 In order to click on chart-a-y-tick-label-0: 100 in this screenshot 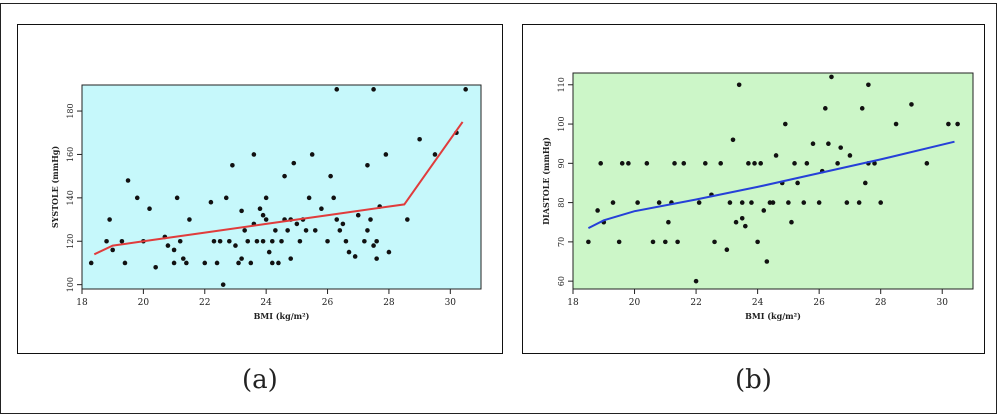, I will do `click(70, 284)`.